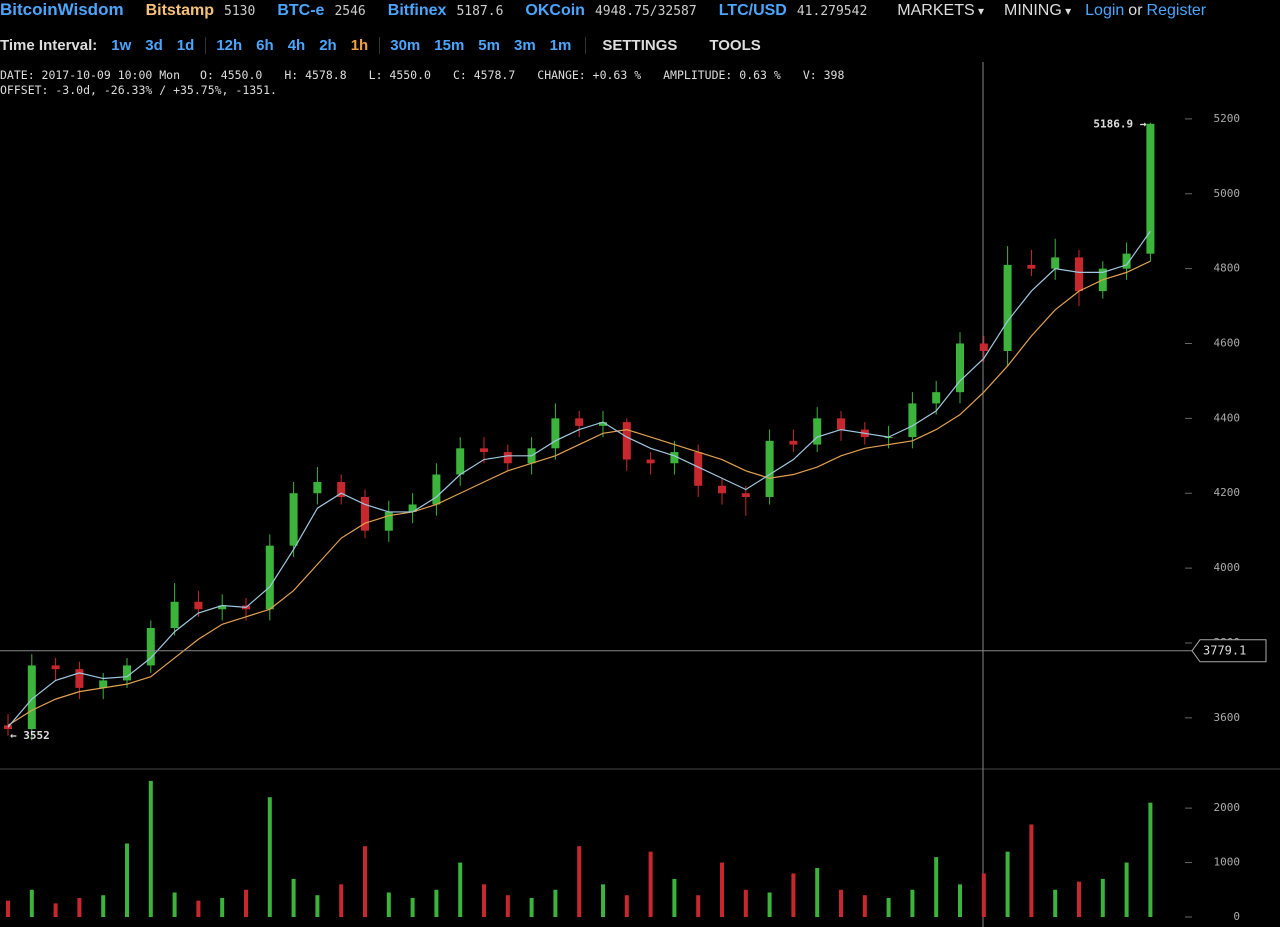  Describe the element at coordinates (154, 45) in the screenshot. I see `interval-button: 3d` at that location.